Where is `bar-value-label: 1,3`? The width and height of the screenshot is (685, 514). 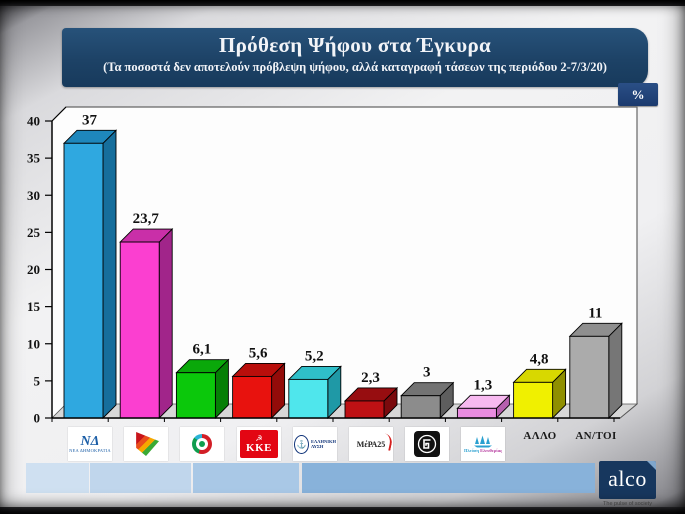
bar-value-label: 1,3 is located at coordinates (483, 385).